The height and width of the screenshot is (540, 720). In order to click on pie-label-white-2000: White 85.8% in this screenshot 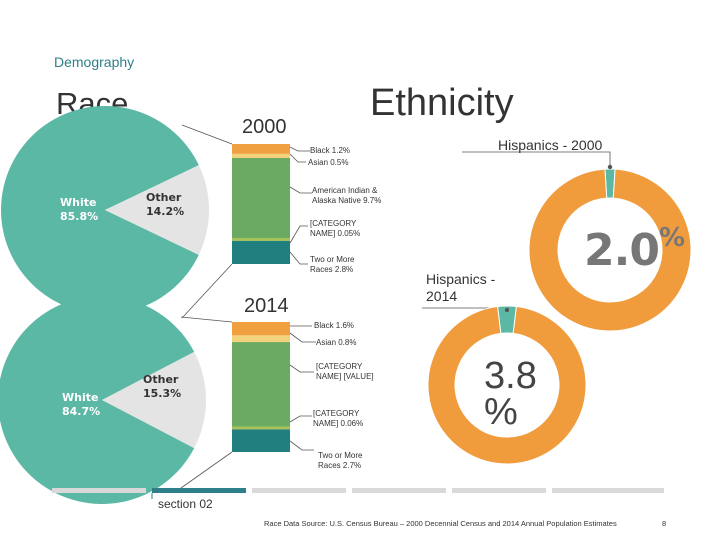, I will do `click(79, 210)`.